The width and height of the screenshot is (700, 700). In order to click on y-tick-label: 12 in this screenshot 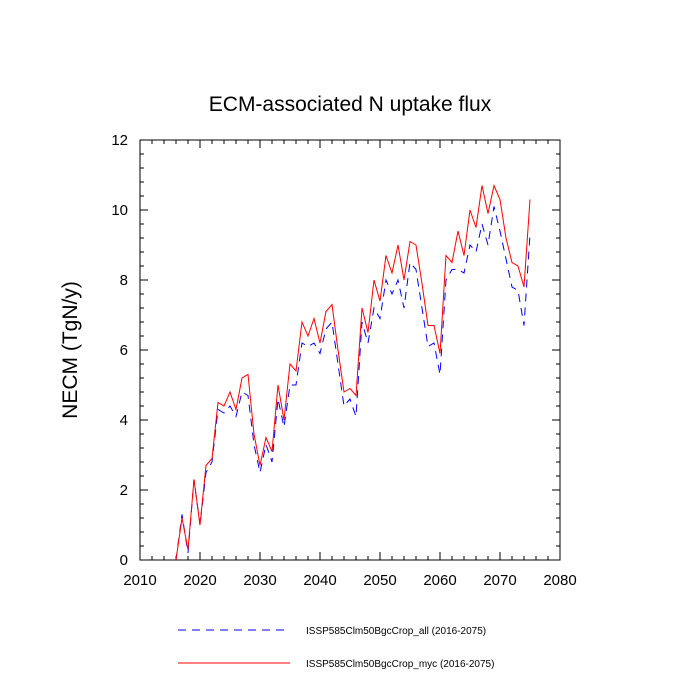, I will do `click(119, 140)`.